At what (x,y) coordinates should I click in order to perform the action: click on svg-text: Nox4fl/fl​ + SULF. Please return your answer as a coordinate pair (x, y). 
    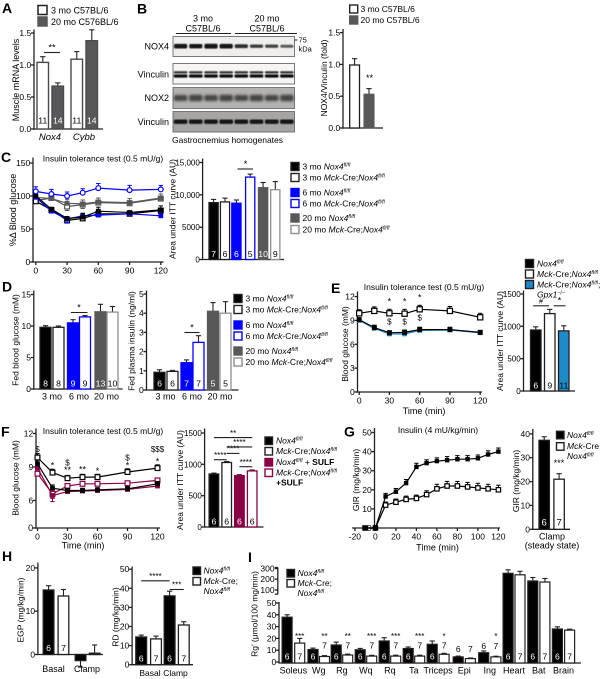
    Looking at the image, I should click on (305, 462).